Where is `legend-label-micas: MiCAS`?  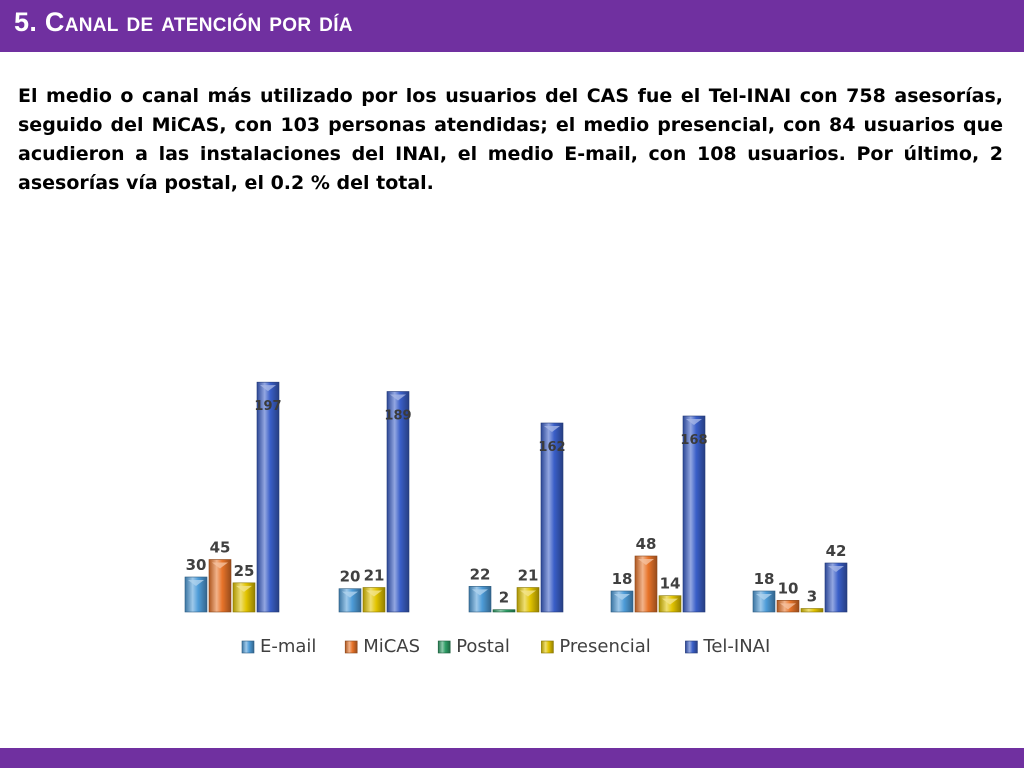
legend-label-micas: MiCAS is located at coordinates (391, 646).